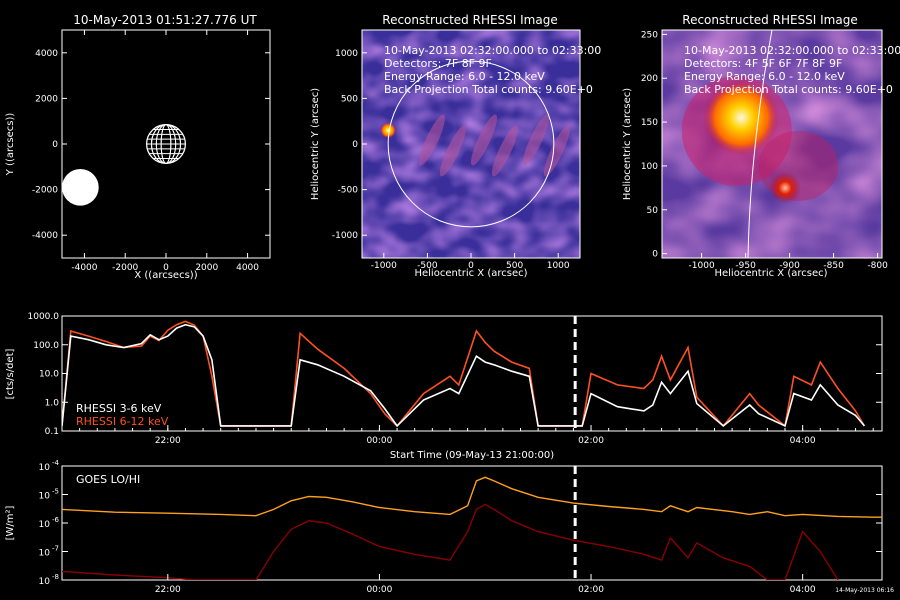 Image resolution: width=900 pixels, height=600 pixels. I want to click on panel3-clipped, so click(760, 144).